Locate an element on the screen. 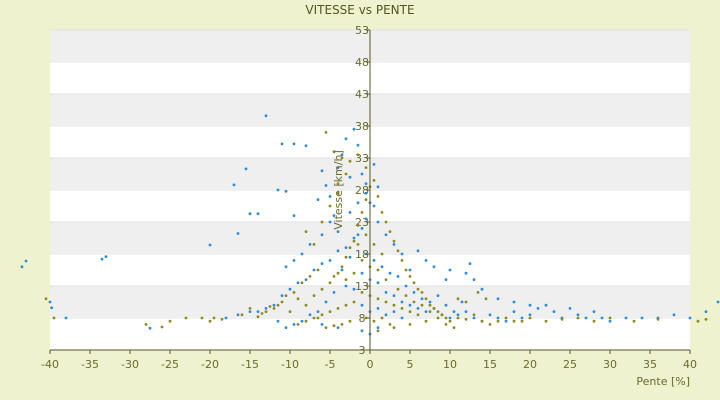  x-tick-labels: -40 -35 -30 -25 -20 -15 -10 -5 0 5 10 15 20 25 30 35 40 is located at coordinates (369, 364).